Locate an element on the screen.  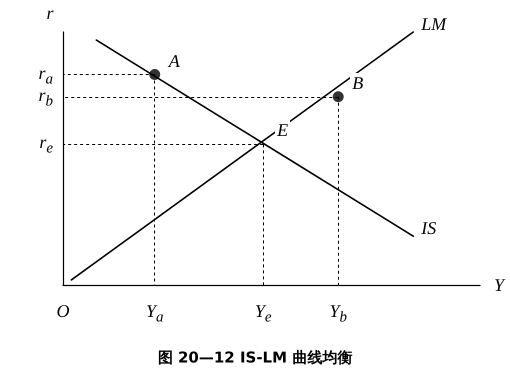
text: r$_{a}$ is located at coordinates (45, 75).